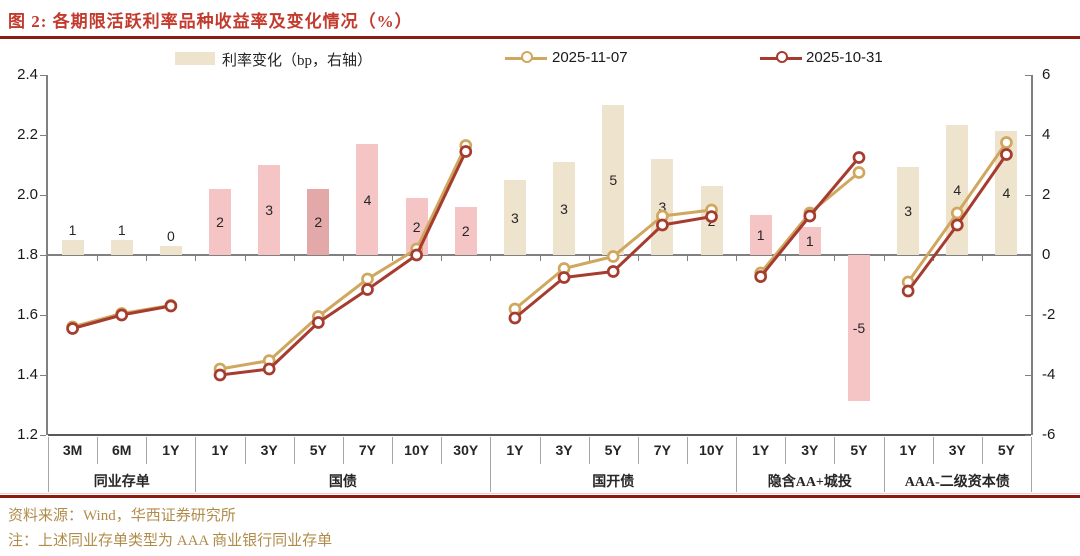 This screenshot has width=1080, height=556. I want to click on category-label: 7Y, so click(367, 450).